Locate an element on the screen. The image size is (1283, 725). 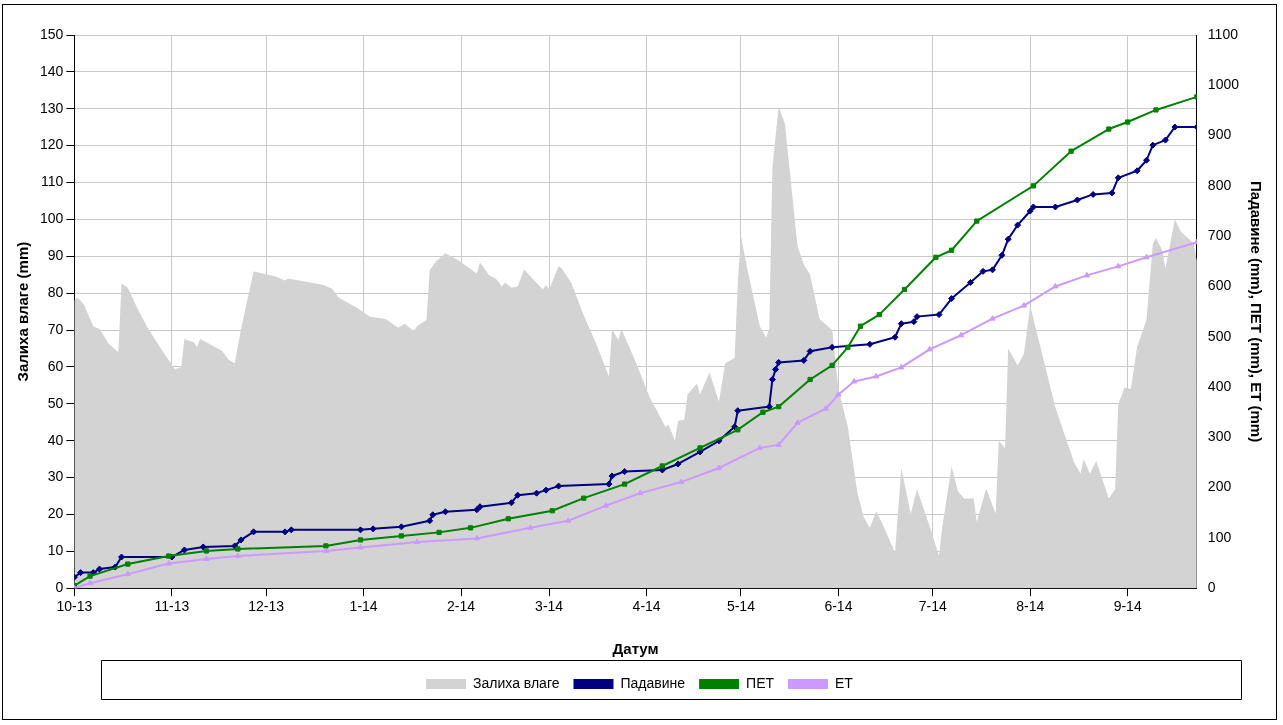
y-tick-label: 40 is located at coordinates (55, 439).